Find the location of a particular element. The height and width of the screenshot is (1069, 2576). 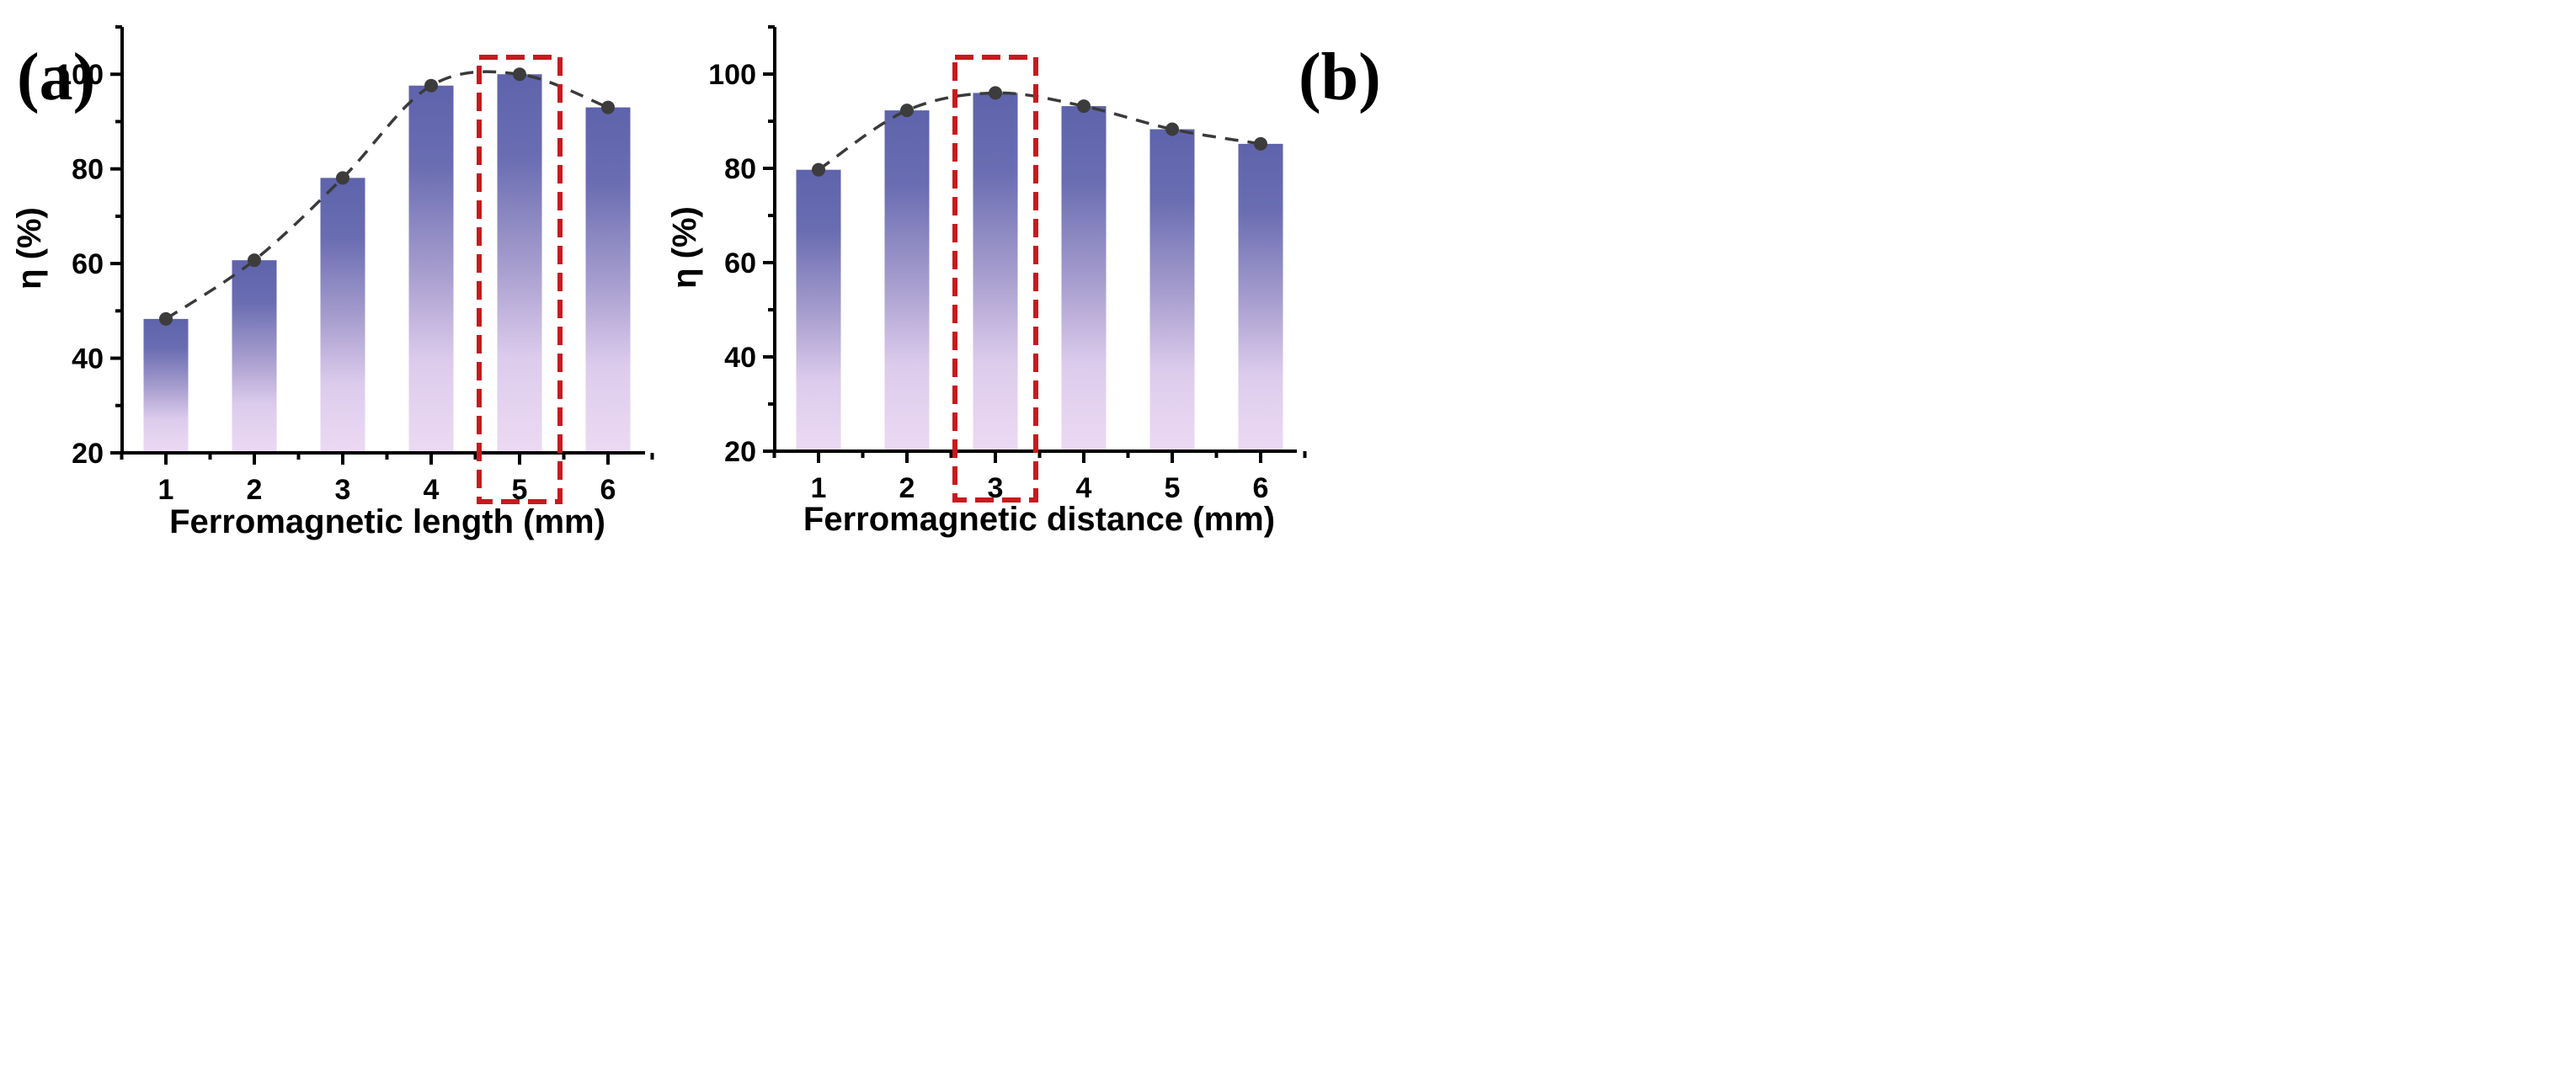

y-tick-label-a: 20 is located at coordinates (88, 454).